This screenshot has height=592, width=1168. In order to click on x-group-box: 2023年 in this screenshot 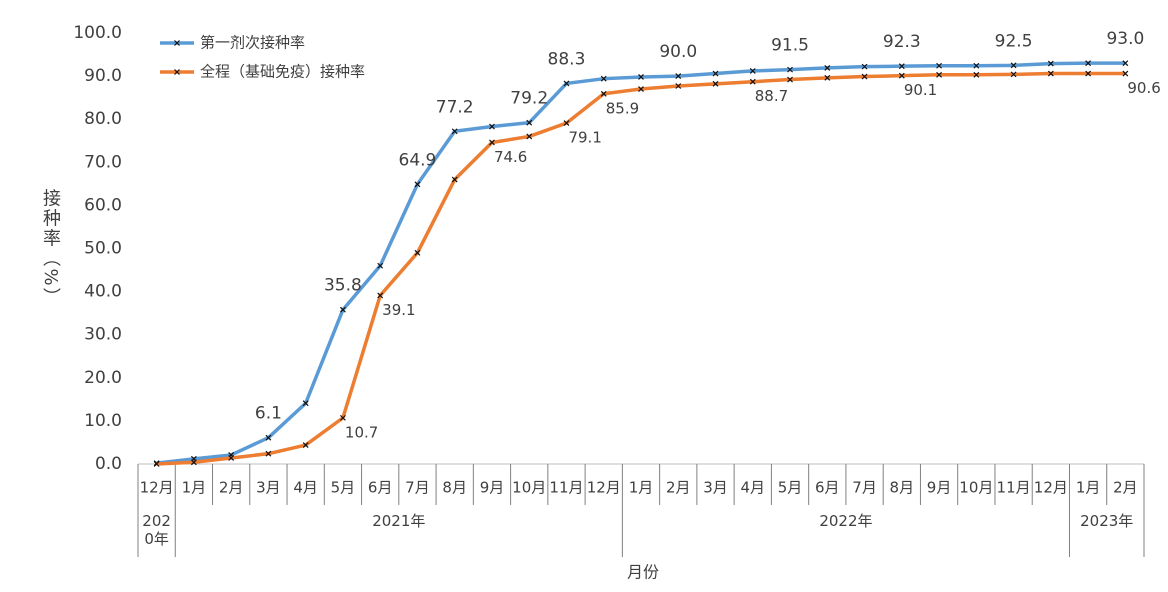, I will do `click(1107, 521)`.